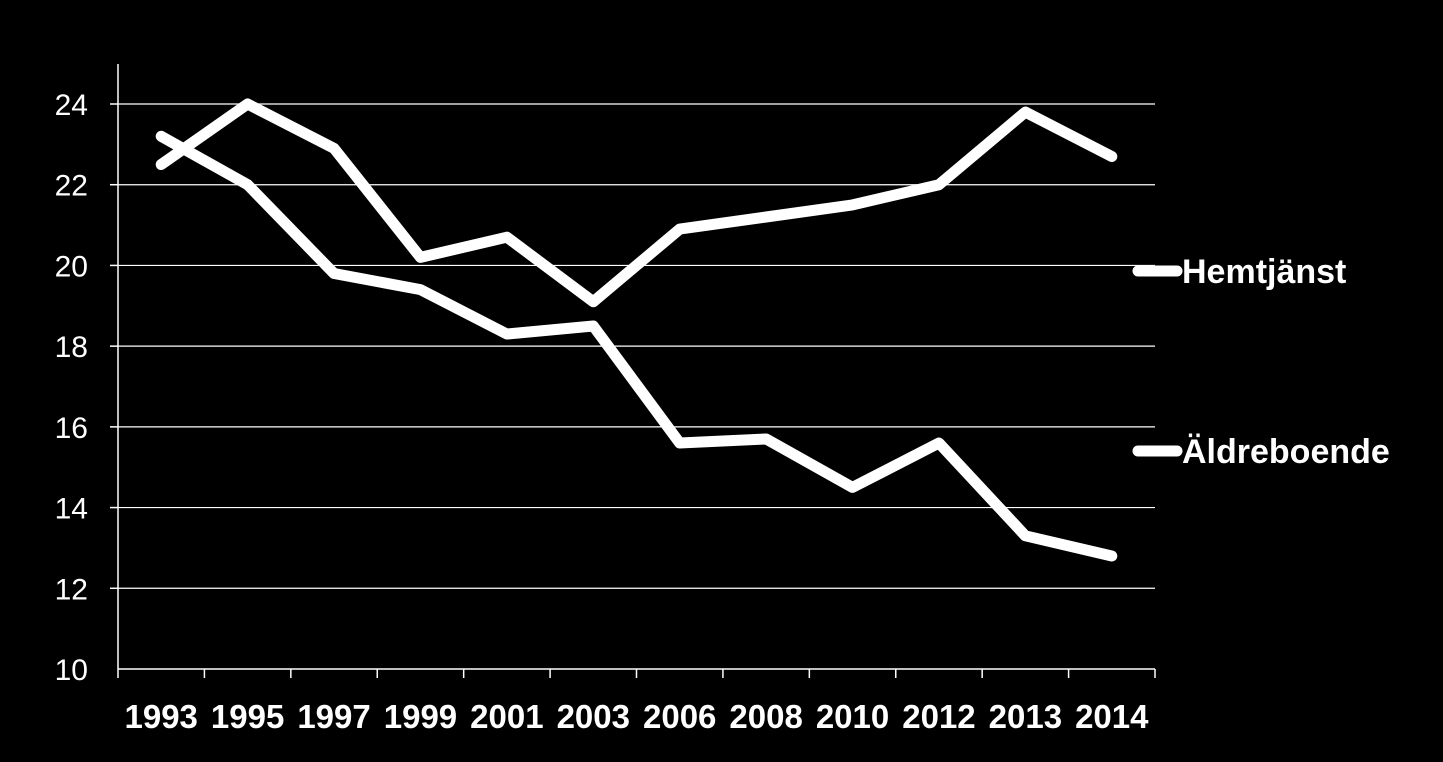 This screenshot has width=1443, height=762. Describe the element at coordinates (1025, 716) in the screenshot. I see `x-tick-label: 2013` at that location.